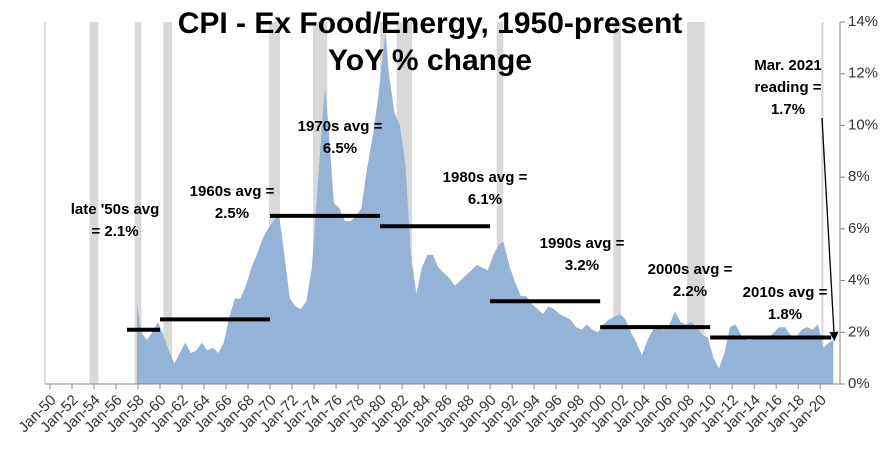  What do you see at coordinates (232, 191) in the screenshot?
I see `average-label: 1960s avg =` at bounding box center [232, 191].